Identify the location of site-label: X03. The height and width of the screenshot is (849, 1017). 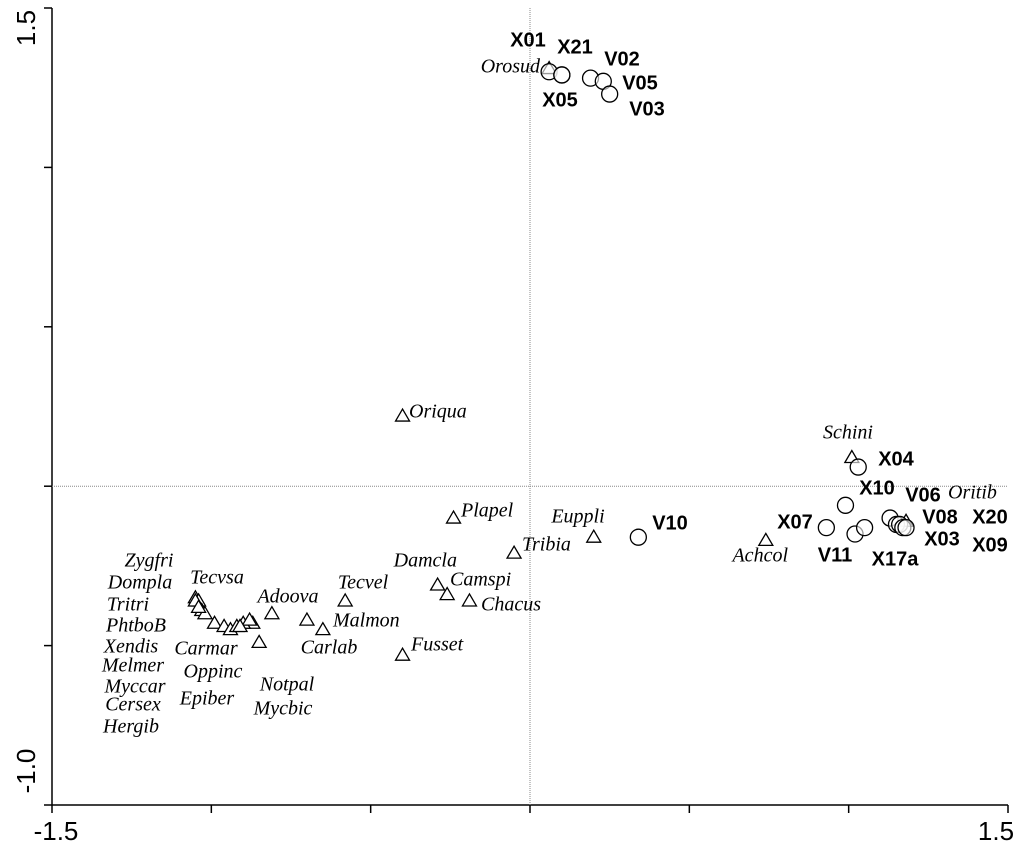
(942, 539).